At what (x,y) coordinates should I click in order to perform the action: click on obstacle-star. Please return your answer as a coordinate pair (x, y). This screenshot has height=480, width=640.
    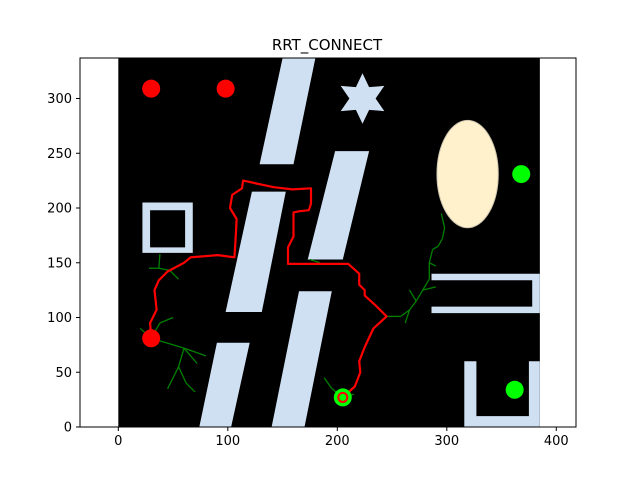
    Looking at the image, I should click on (362, 98).